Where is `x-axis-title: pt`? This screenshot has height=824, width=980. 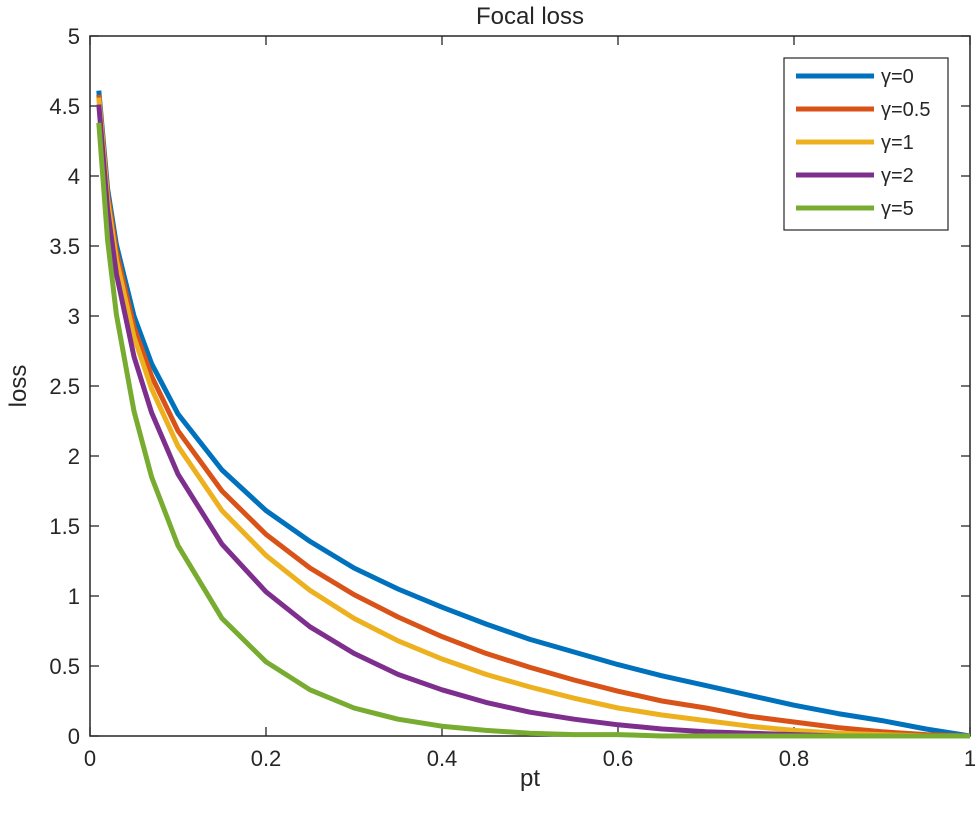 x-axis-title: pt is located at coordinates (530, 778).